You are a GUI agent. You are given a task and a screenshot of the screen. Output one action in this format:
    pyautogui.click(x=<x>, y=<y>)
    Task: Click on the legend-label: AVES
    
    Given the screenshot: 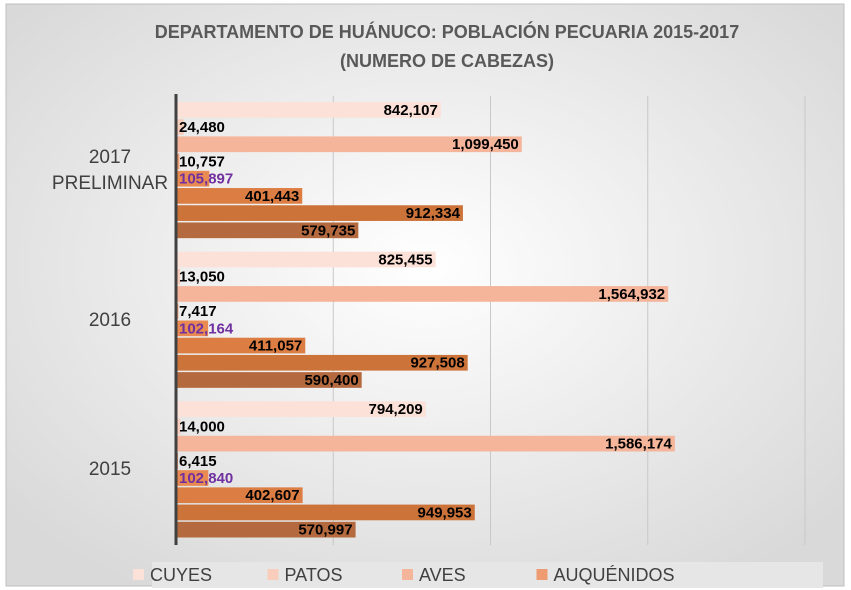 What is the action you would take?
    pyautogui.click(x=442, y=575)
    